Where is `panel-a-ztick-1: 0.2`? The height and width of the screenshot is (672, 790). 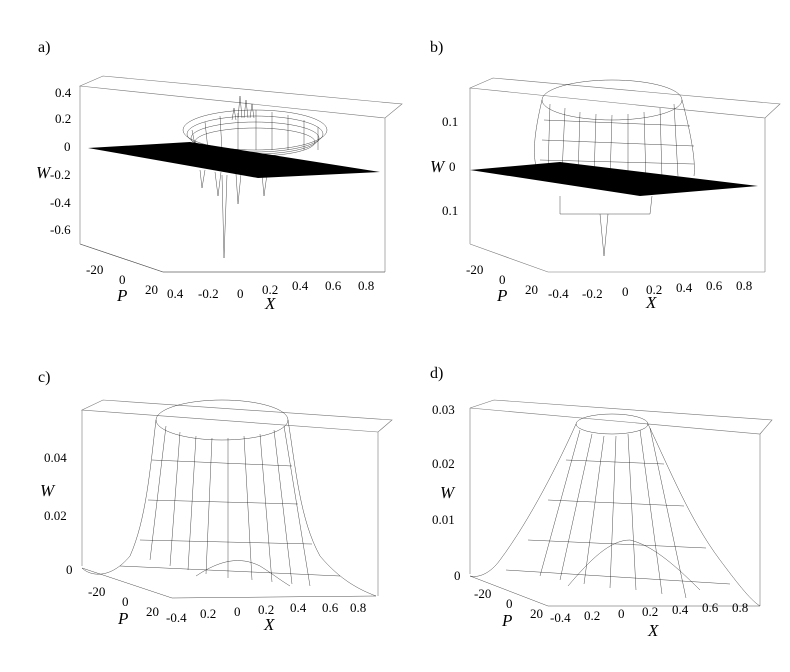
panel-a-ztick-1: 0.2 is located at coordinates (63, 118).